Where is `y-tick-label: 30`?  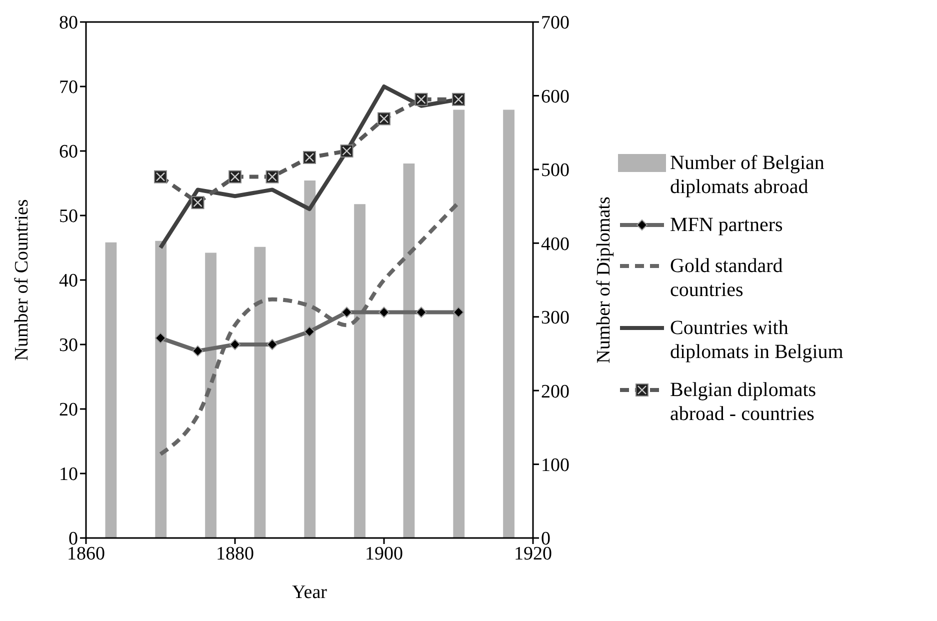 y-tick-label: 30 is located at coordinates (68, 345).